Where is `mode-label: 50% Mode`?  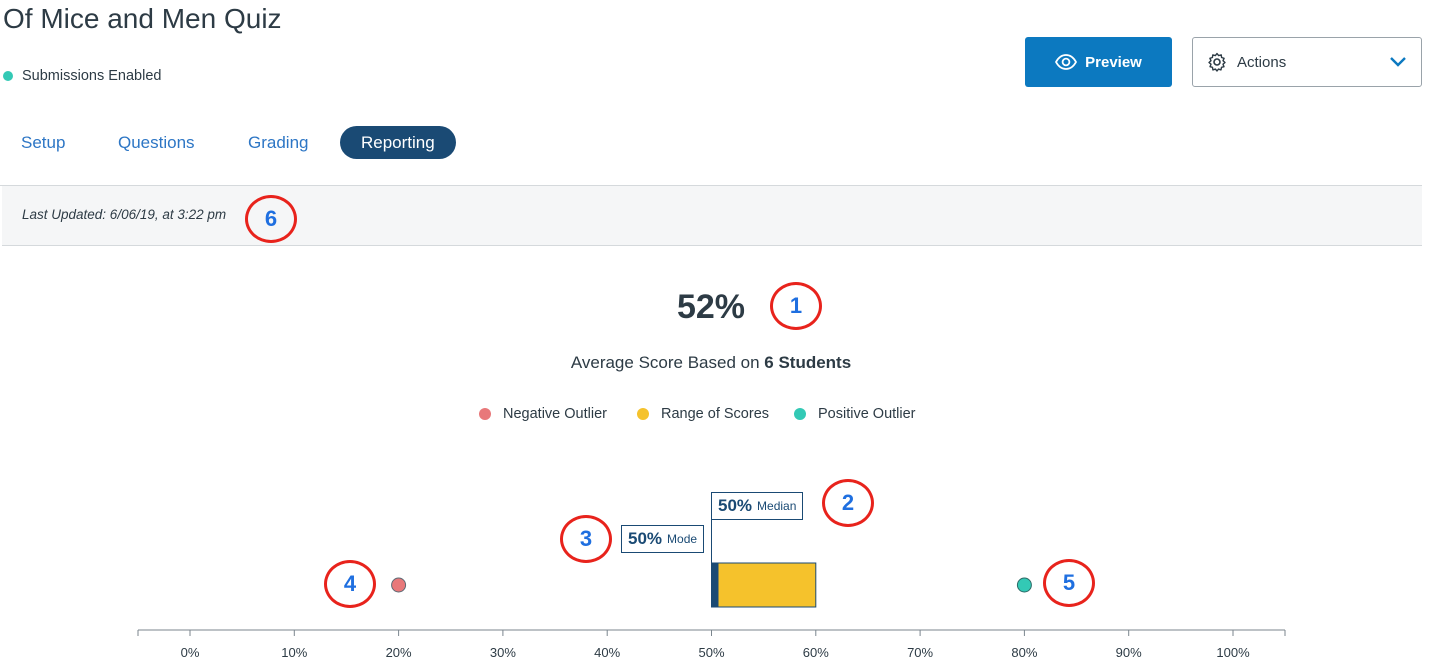
mode-label: 50% Mode is located at coordinates (663, 539).